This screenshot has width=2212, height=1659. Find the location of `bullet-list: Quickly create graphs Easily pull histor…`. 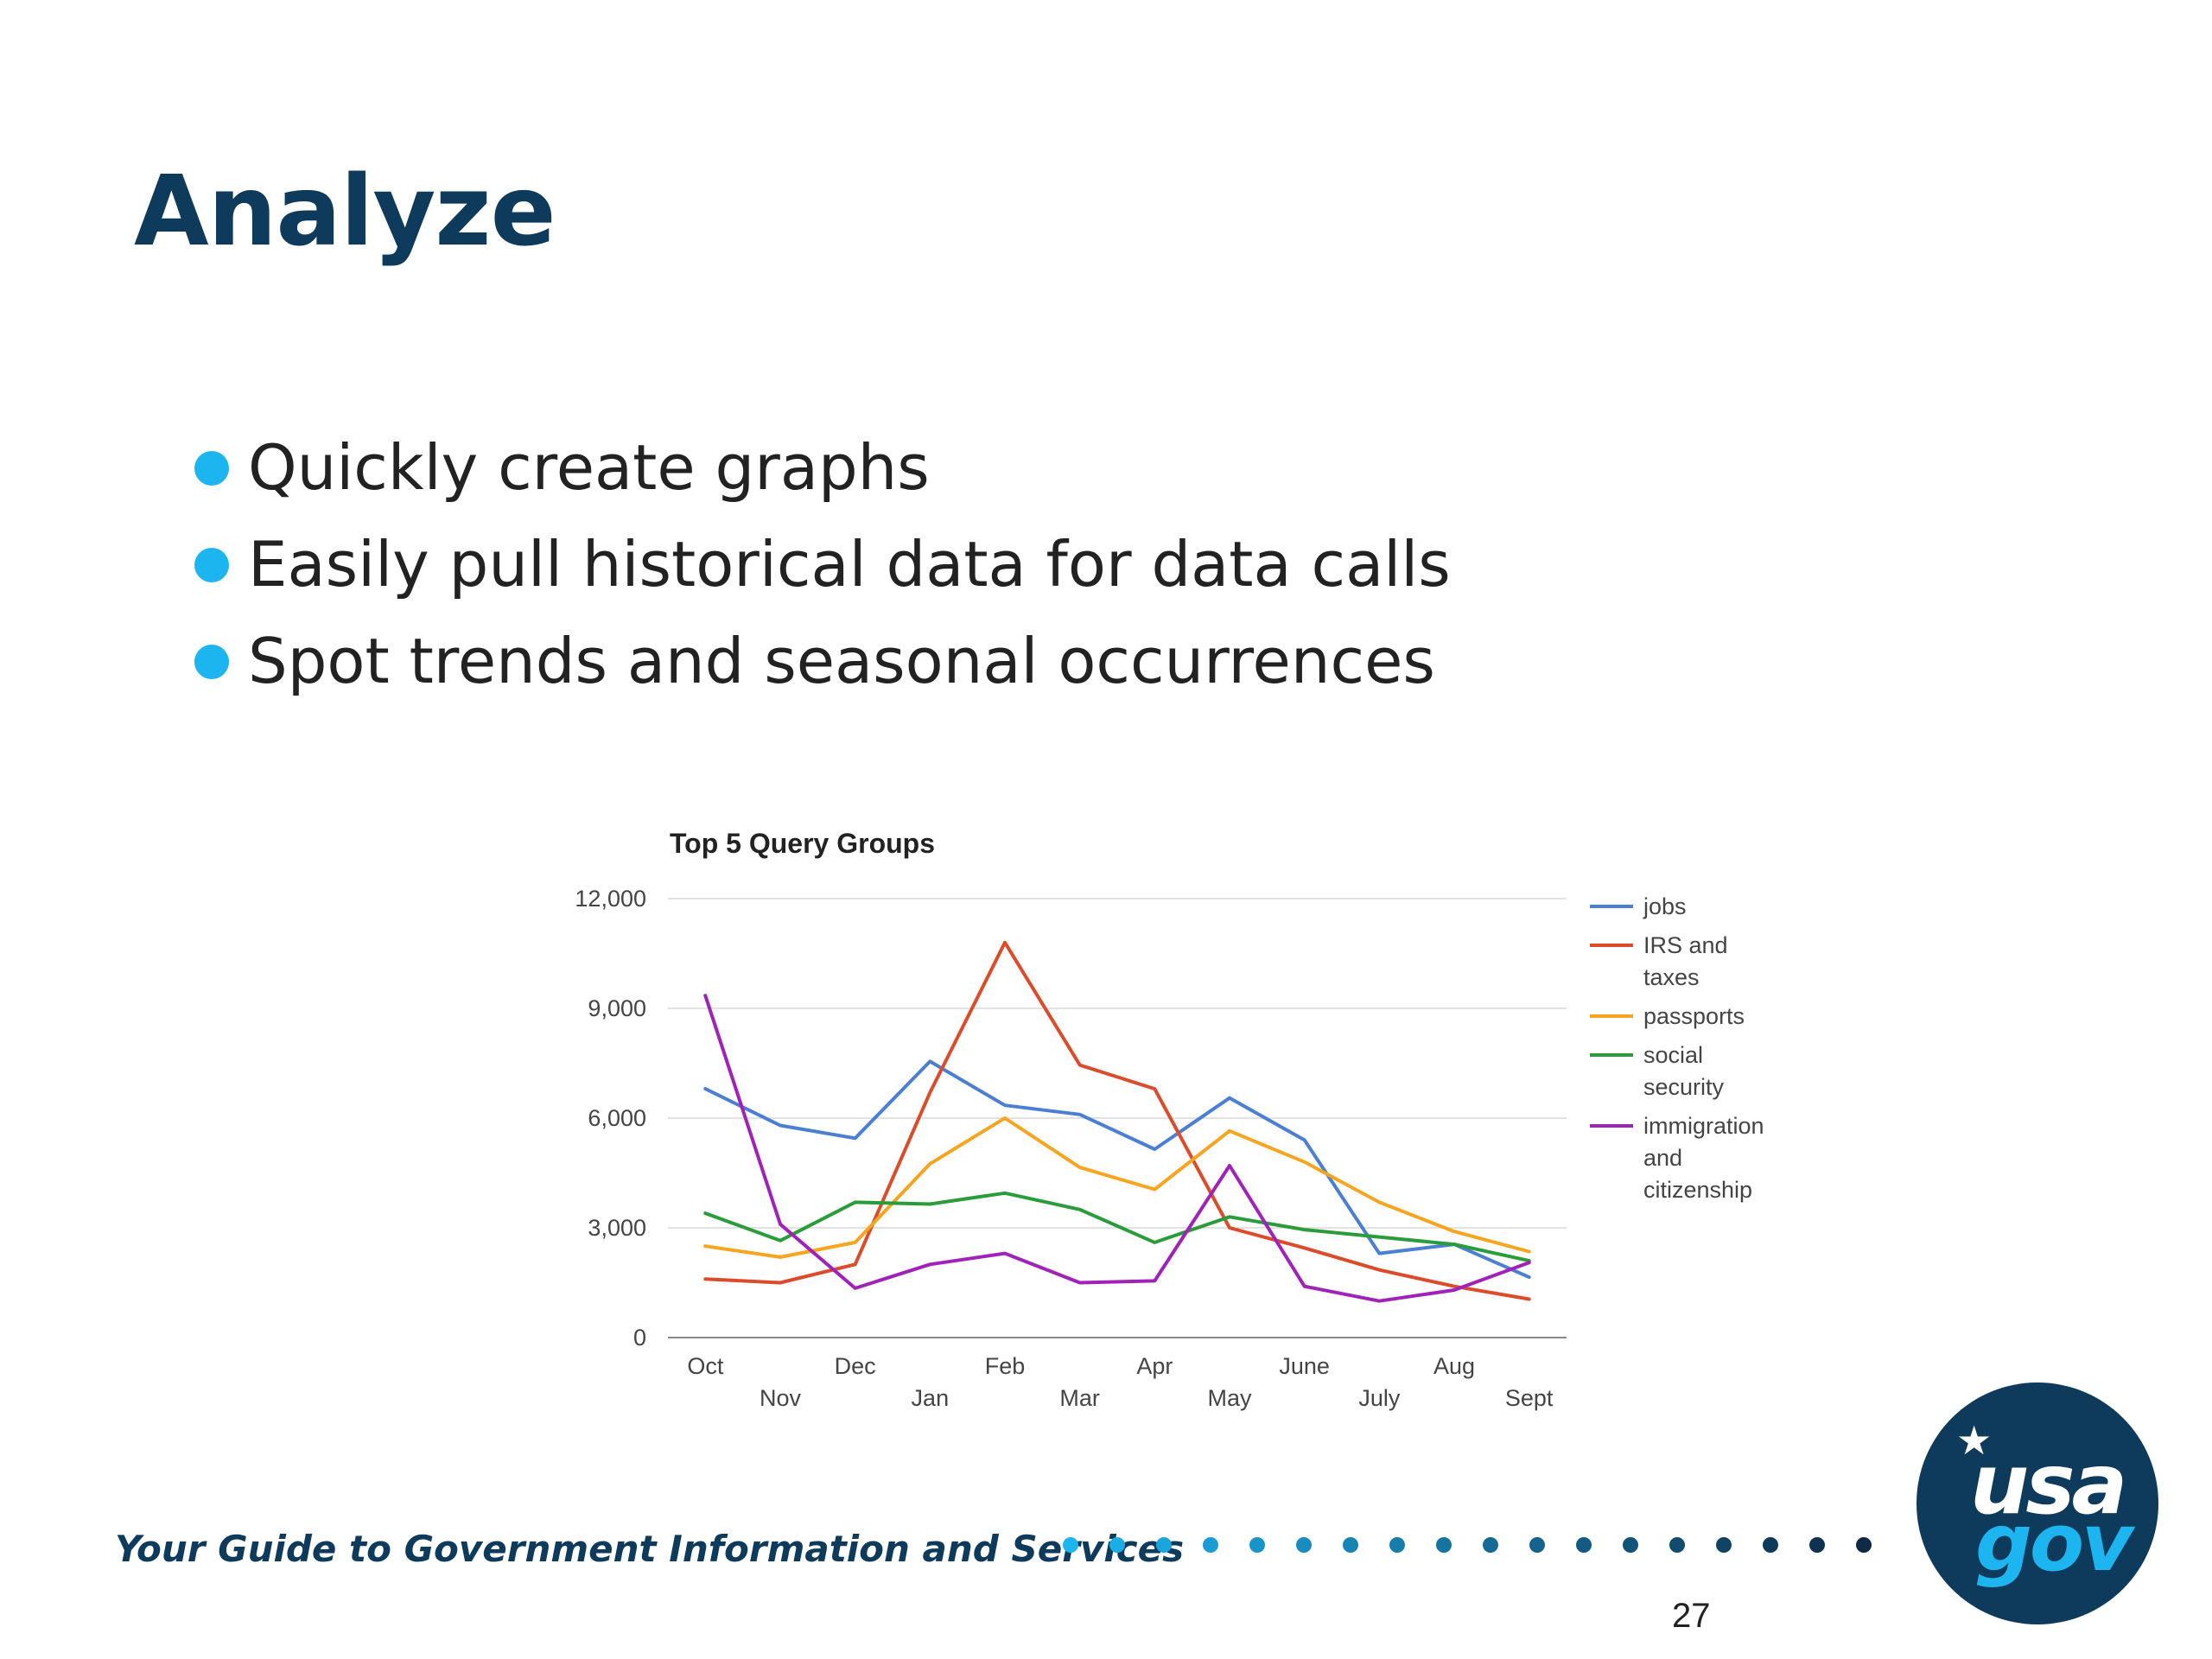

bullet-list: Quickly create graphs Easily pull histor… is located at coordinates (822, 564).